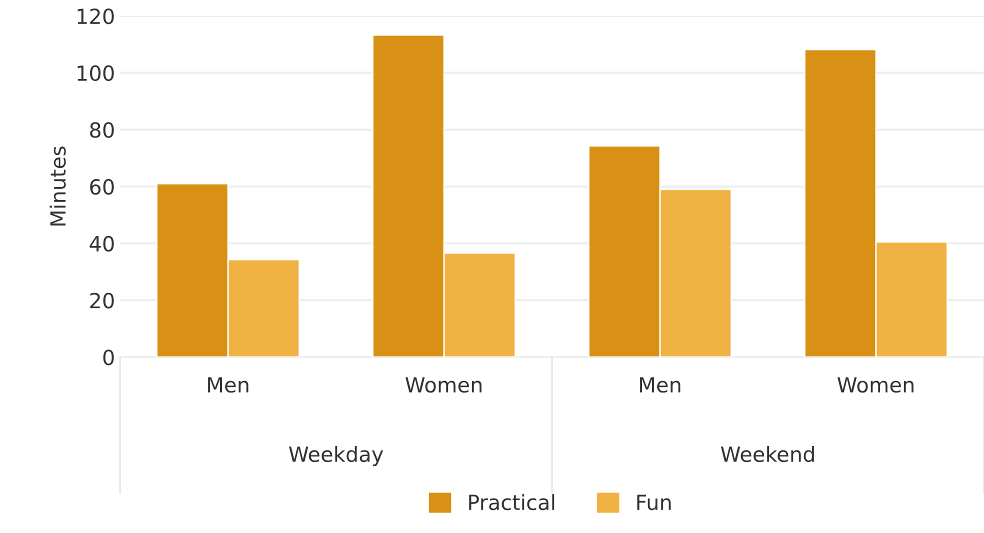 This screenshot has height=533, width=984. What do you see at coordinates (96, 73) in the screenshot?
I see `y-tick-label: 100` at bounding box center [96, 73].